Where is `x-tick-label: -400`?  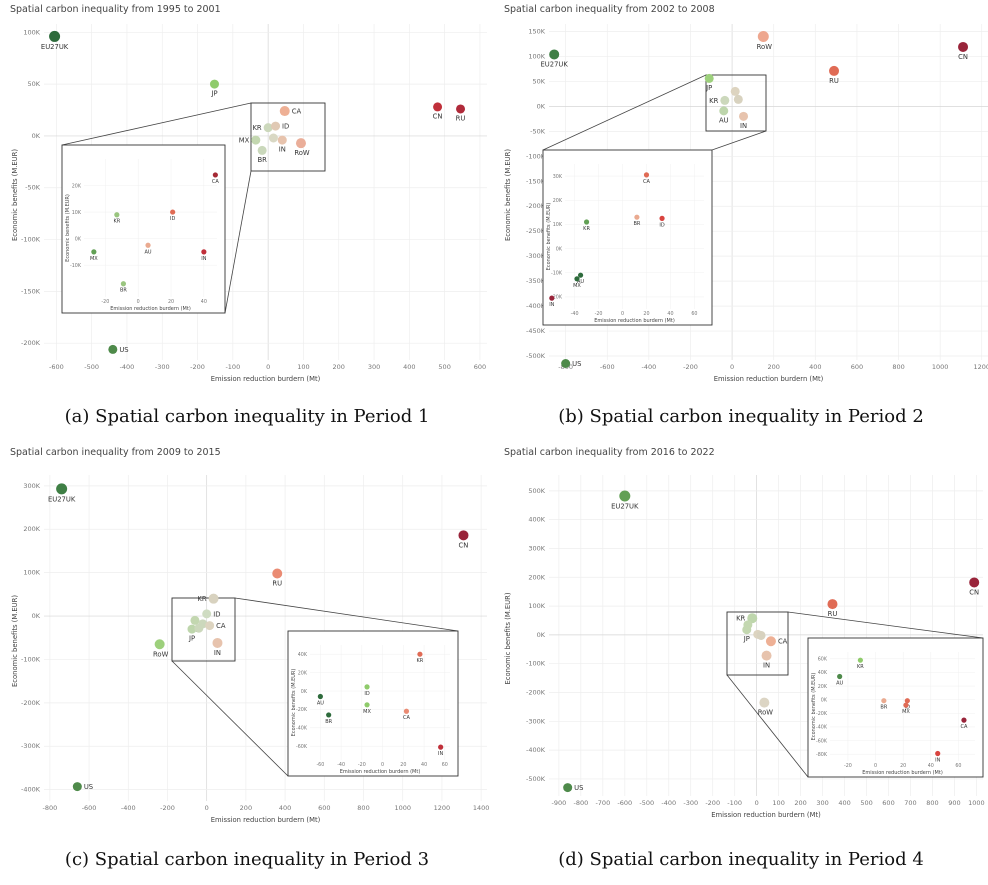 x-tick-label: -400 is located at coordinates (127, 367).